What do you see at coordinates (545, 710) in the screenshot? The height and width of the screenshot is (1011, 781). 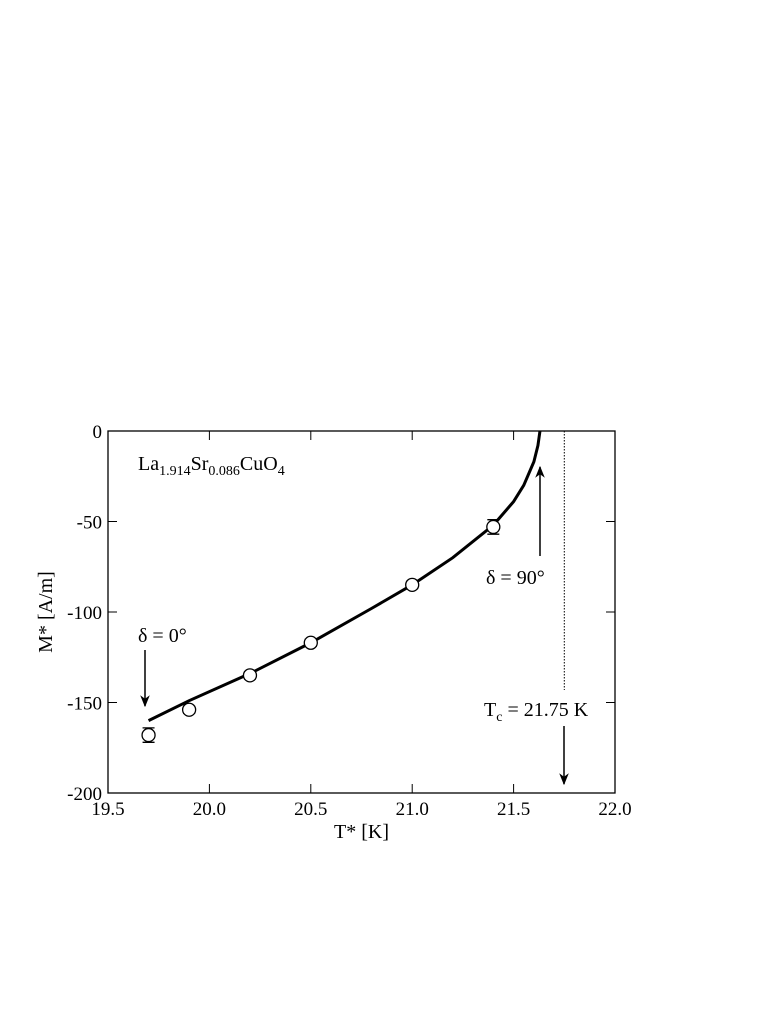 I see `text-part: = 21.75 K` at bounding box center [545, 710].